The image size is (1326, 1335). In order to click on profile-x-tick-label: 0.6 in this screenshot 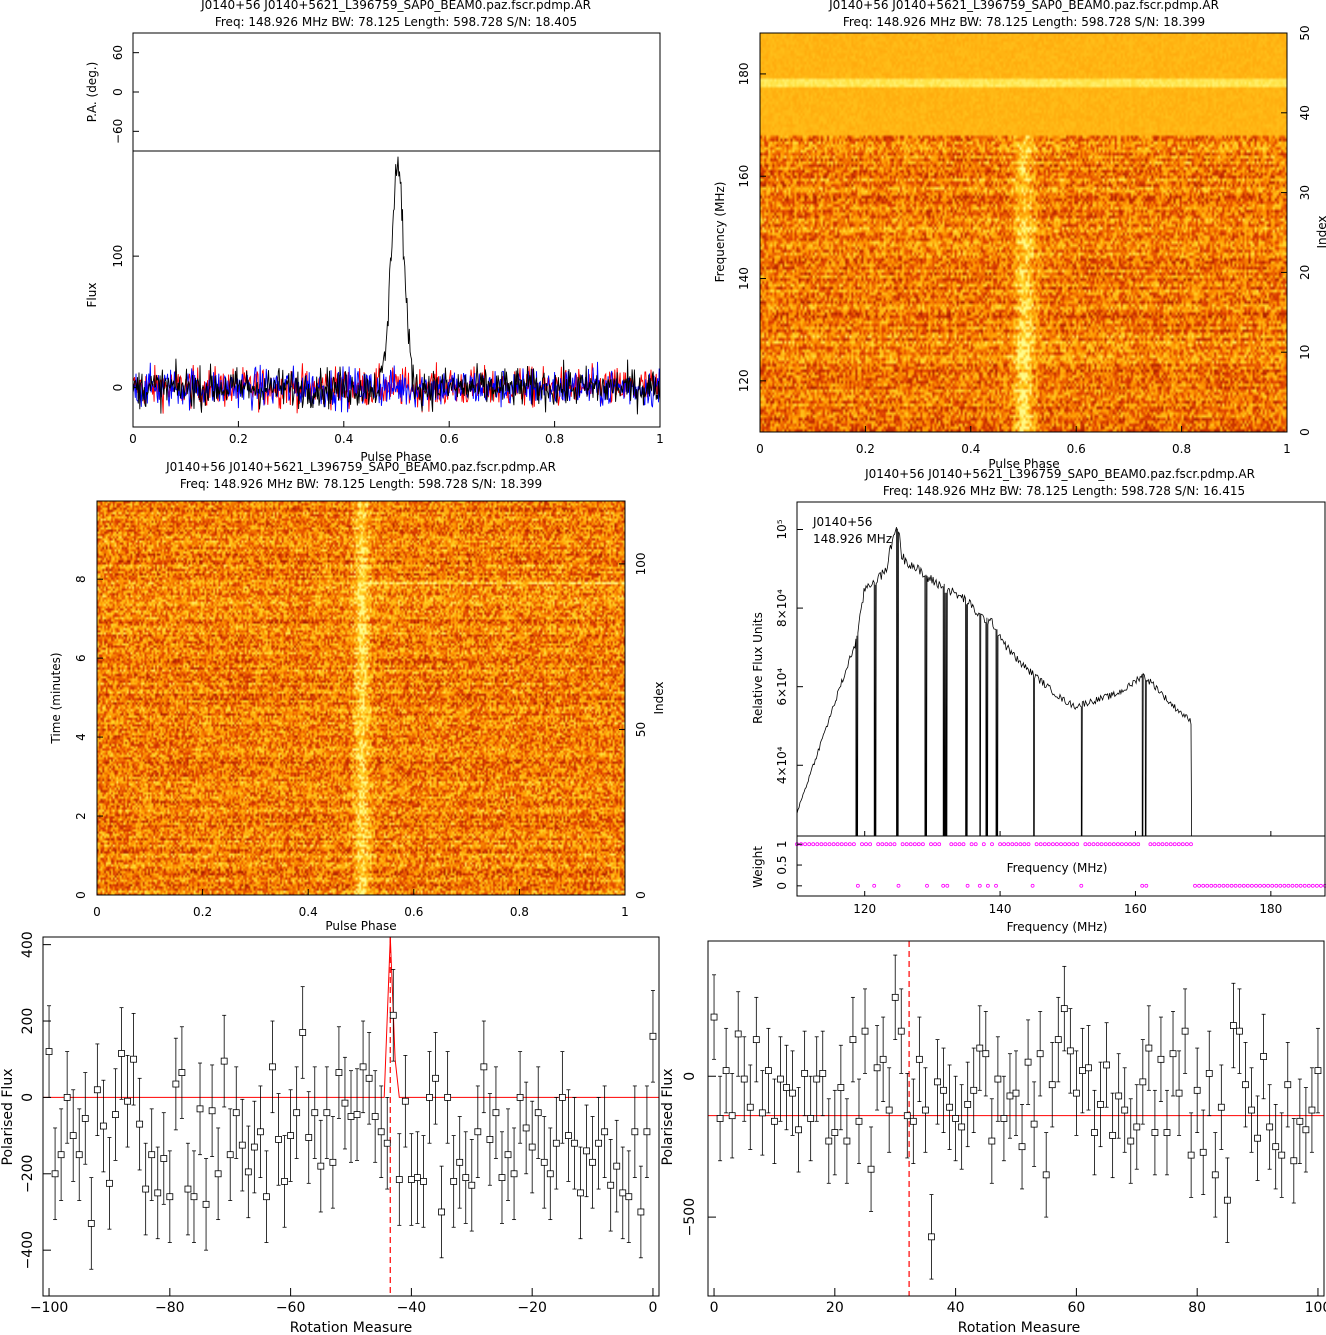, I will do `click(449, 439)`.